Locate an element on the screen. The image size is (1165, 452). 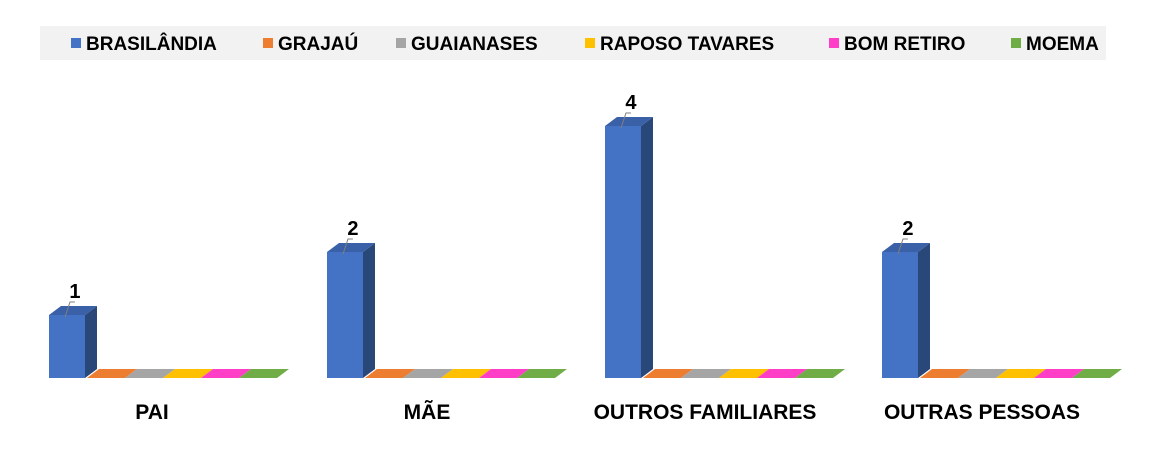
legend-swatch-bom-retiro is located at coordinates (834, 43).